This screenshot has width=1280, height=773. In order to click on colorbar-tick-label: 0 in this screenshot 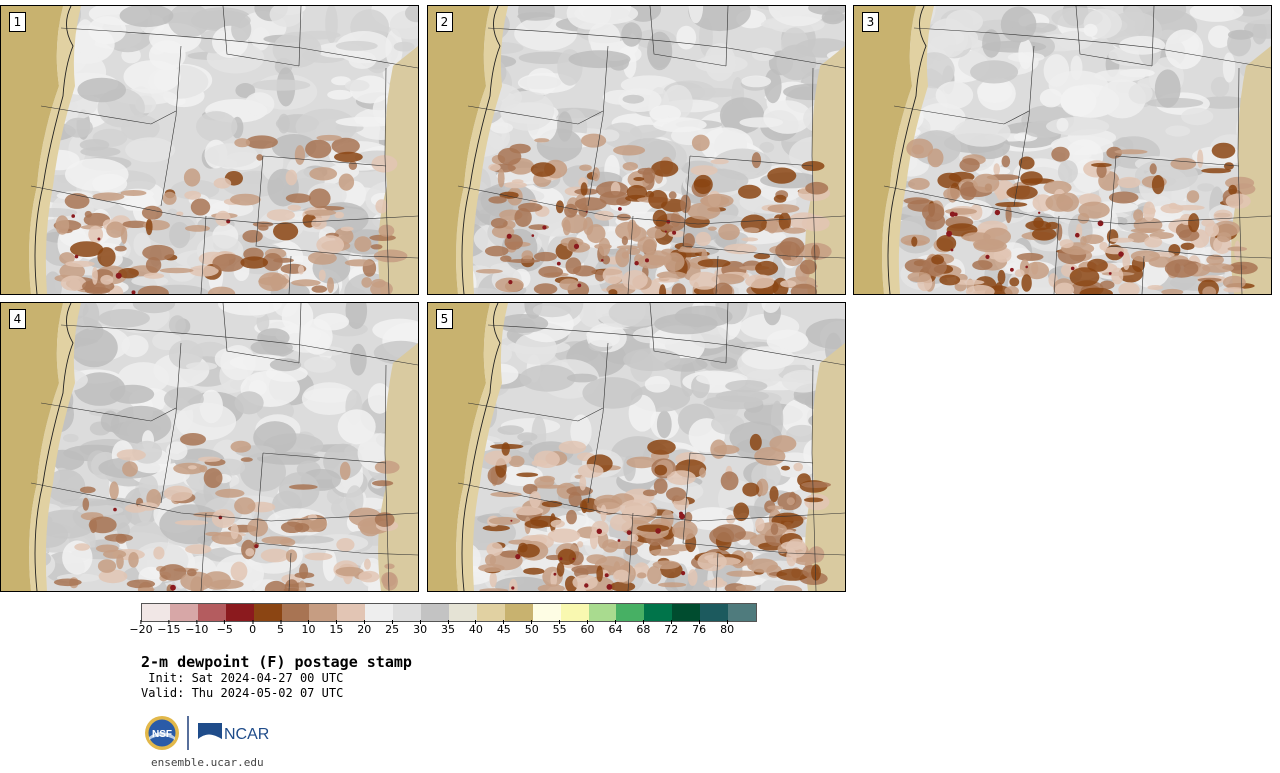, I will do `click(253, 629)`.